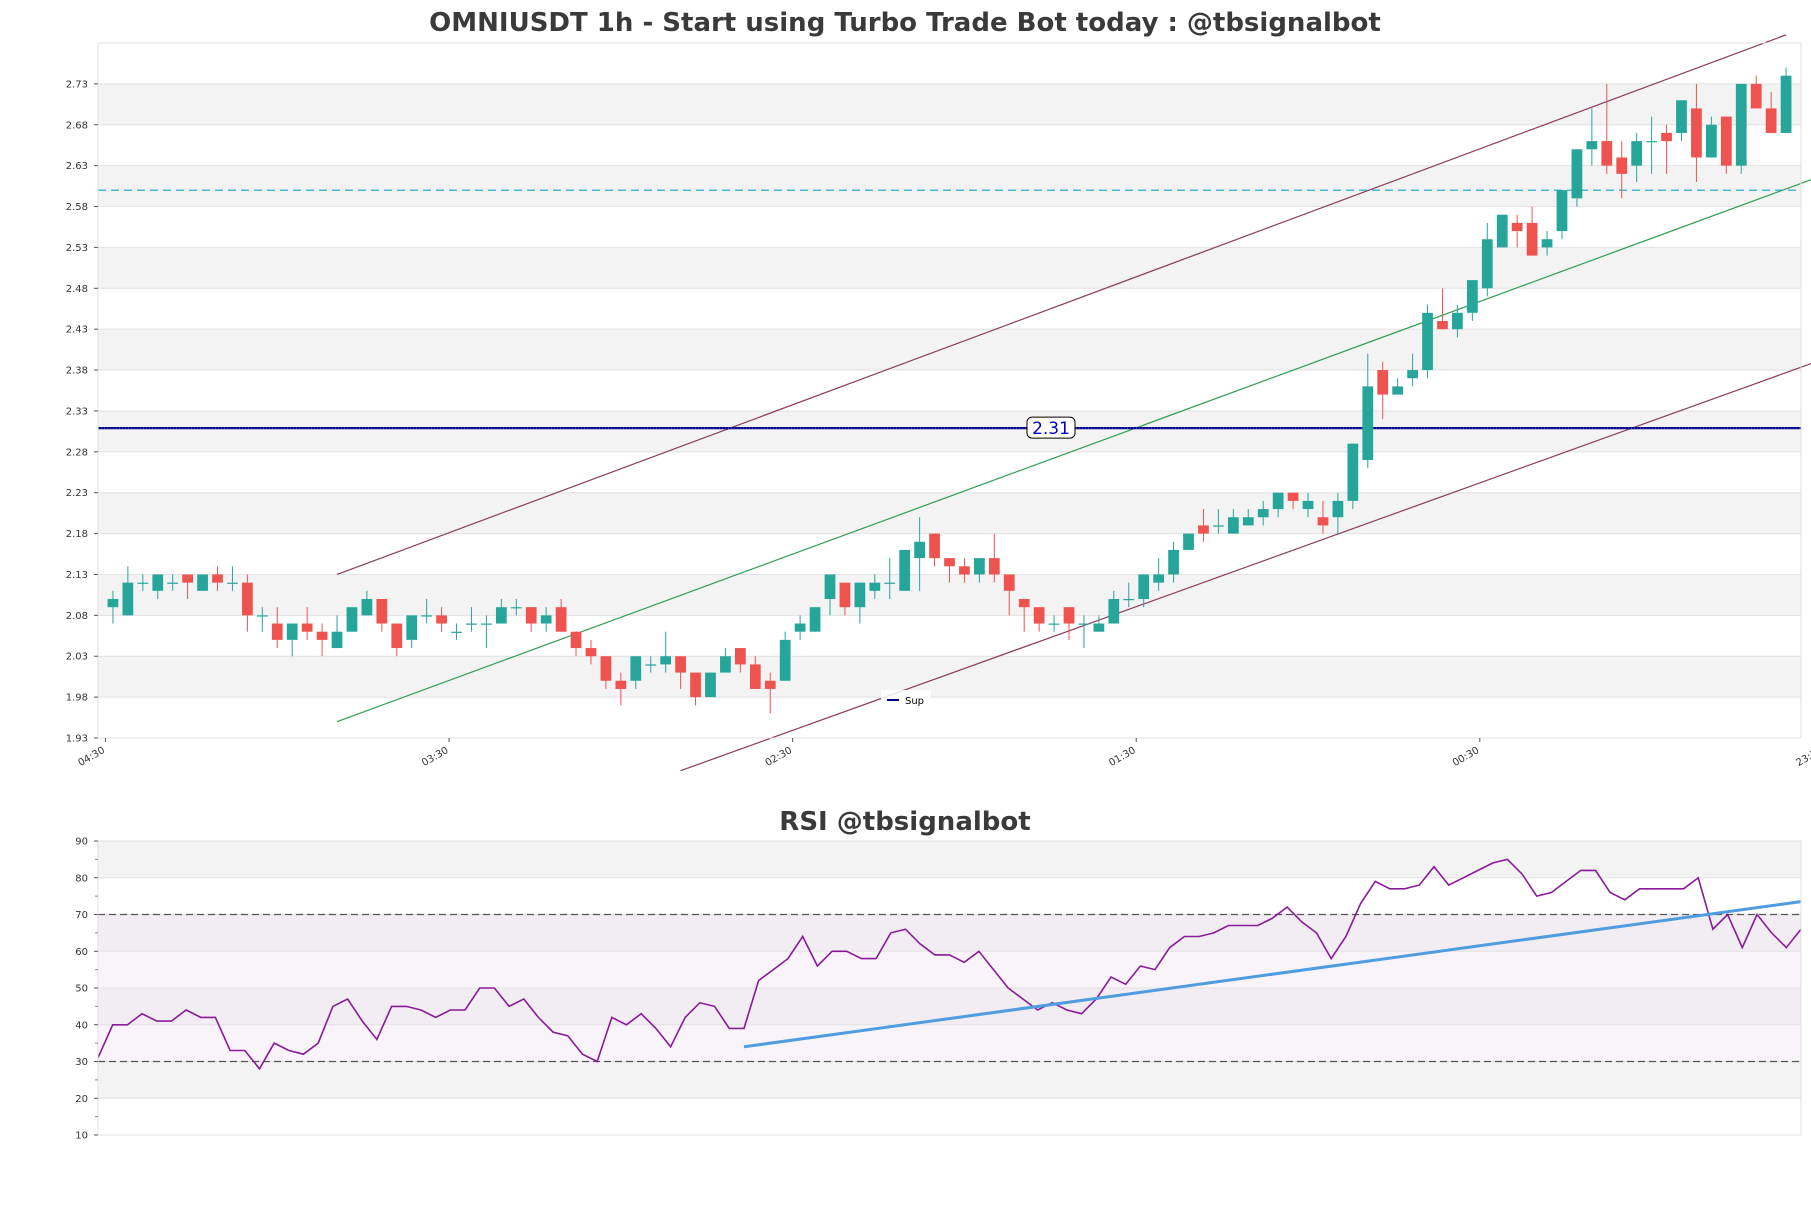  I want to click on price-x-tick-label: 03:30, so click(435, 757).